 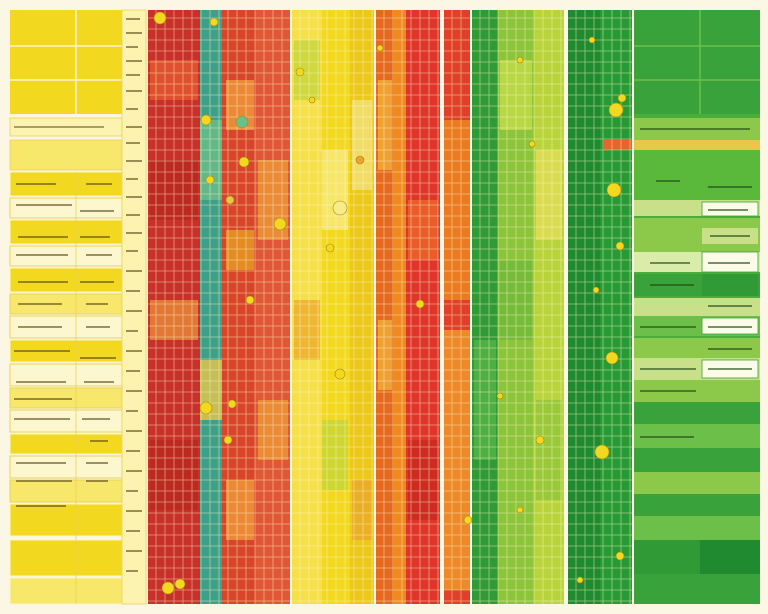 I want to click on label-strip, so click(x=134, y=307).